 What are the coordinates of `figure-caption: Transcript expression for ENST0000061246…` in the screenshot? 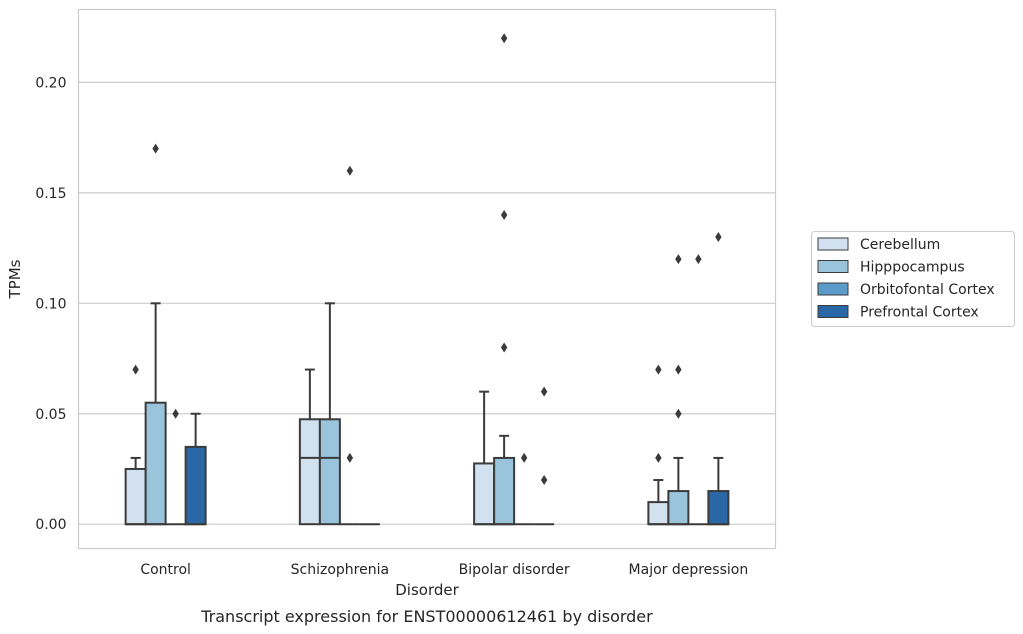 It's located at (426, 616).